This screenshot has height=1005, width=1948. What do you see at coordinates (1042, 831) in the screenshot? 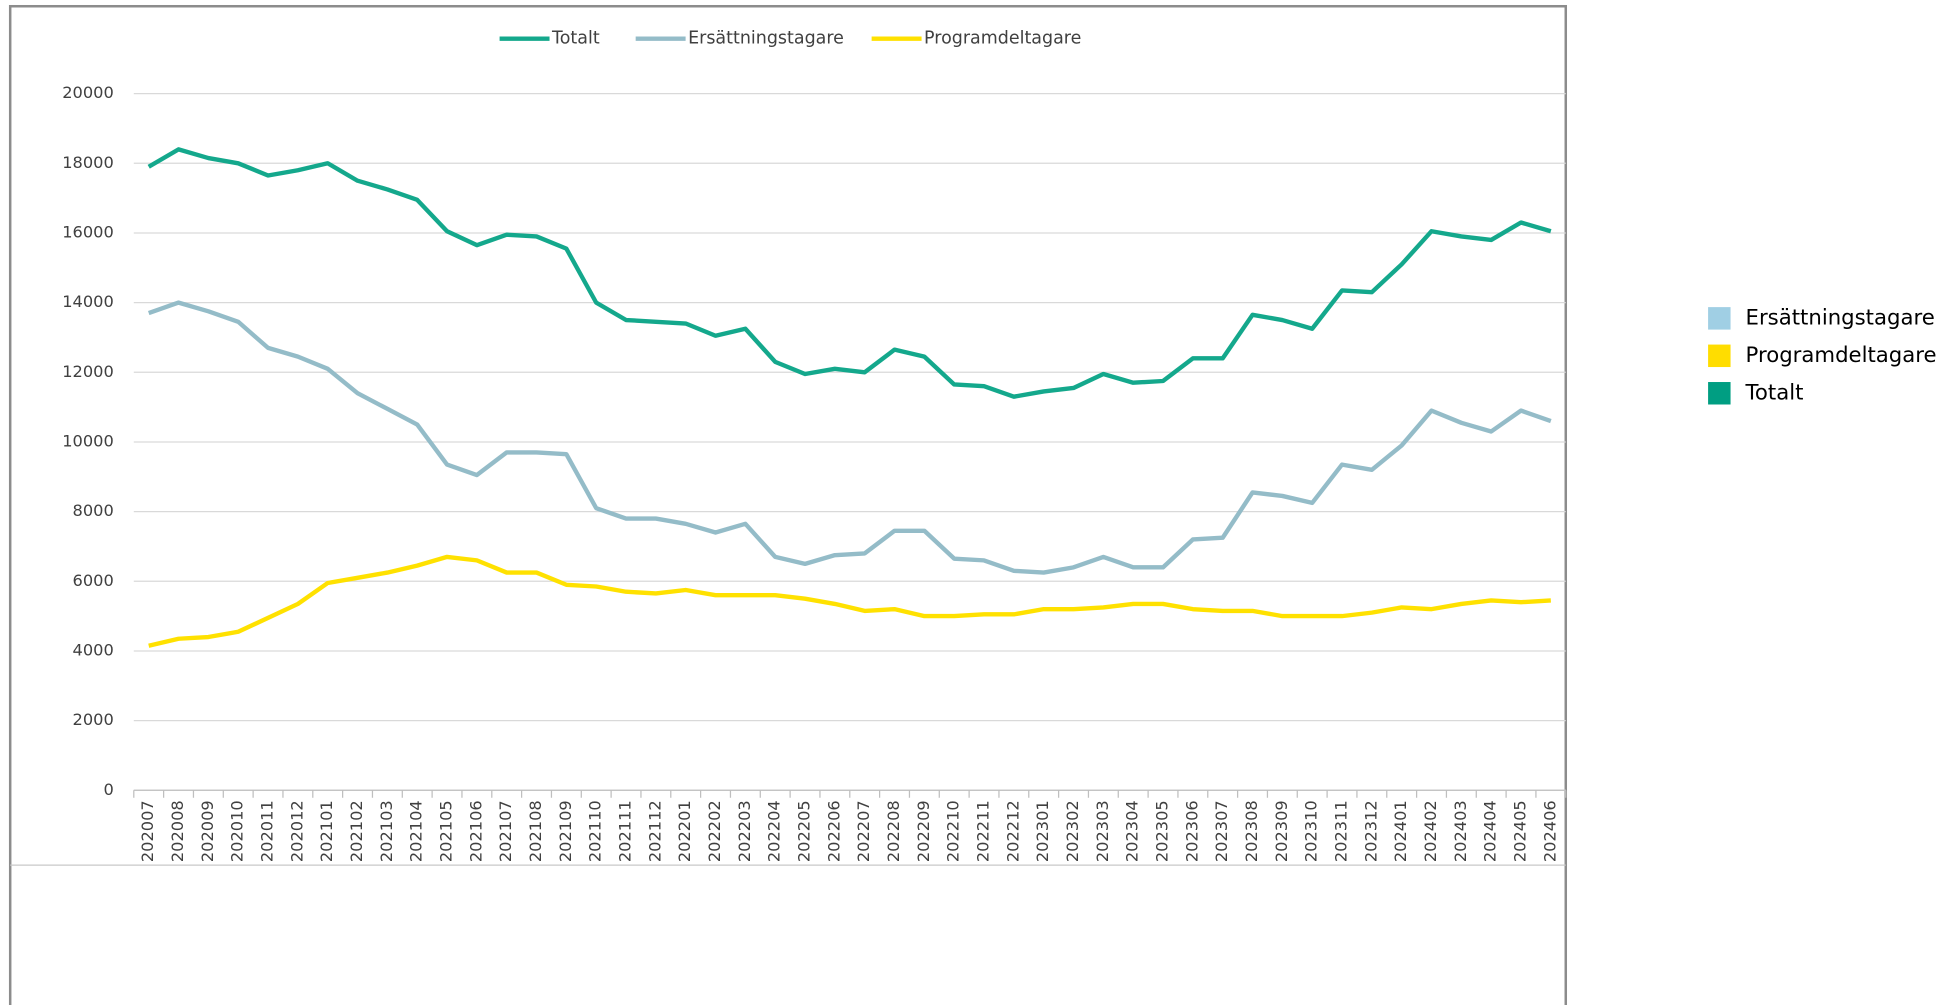
I see `x-tick-label: 202301` at bounding box center [1042, 831].